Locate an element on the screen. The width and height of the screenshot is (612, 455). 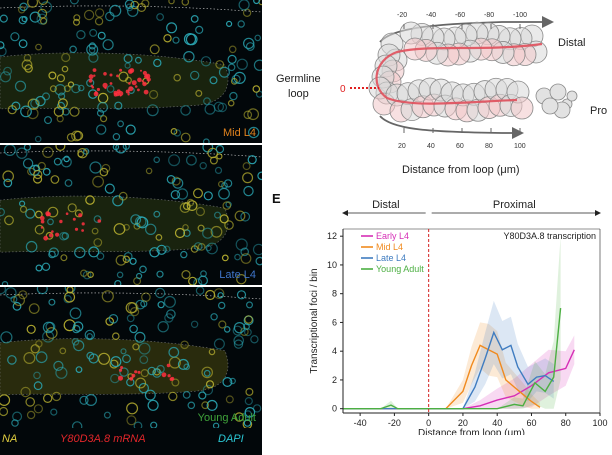
germline-label: Germline is located at coordinates (298, 79).